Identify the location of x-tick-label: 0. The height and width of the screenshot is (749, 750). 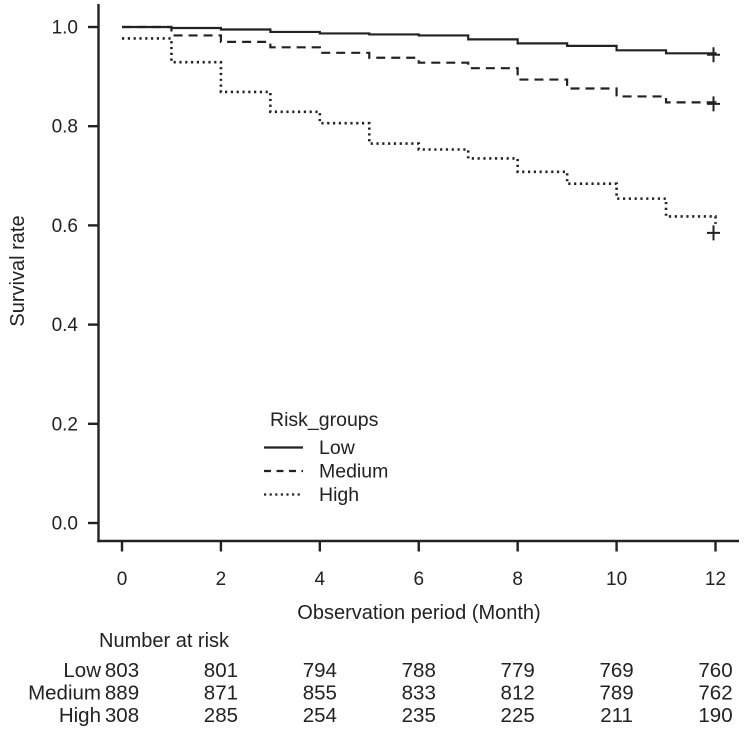
(122, 579).